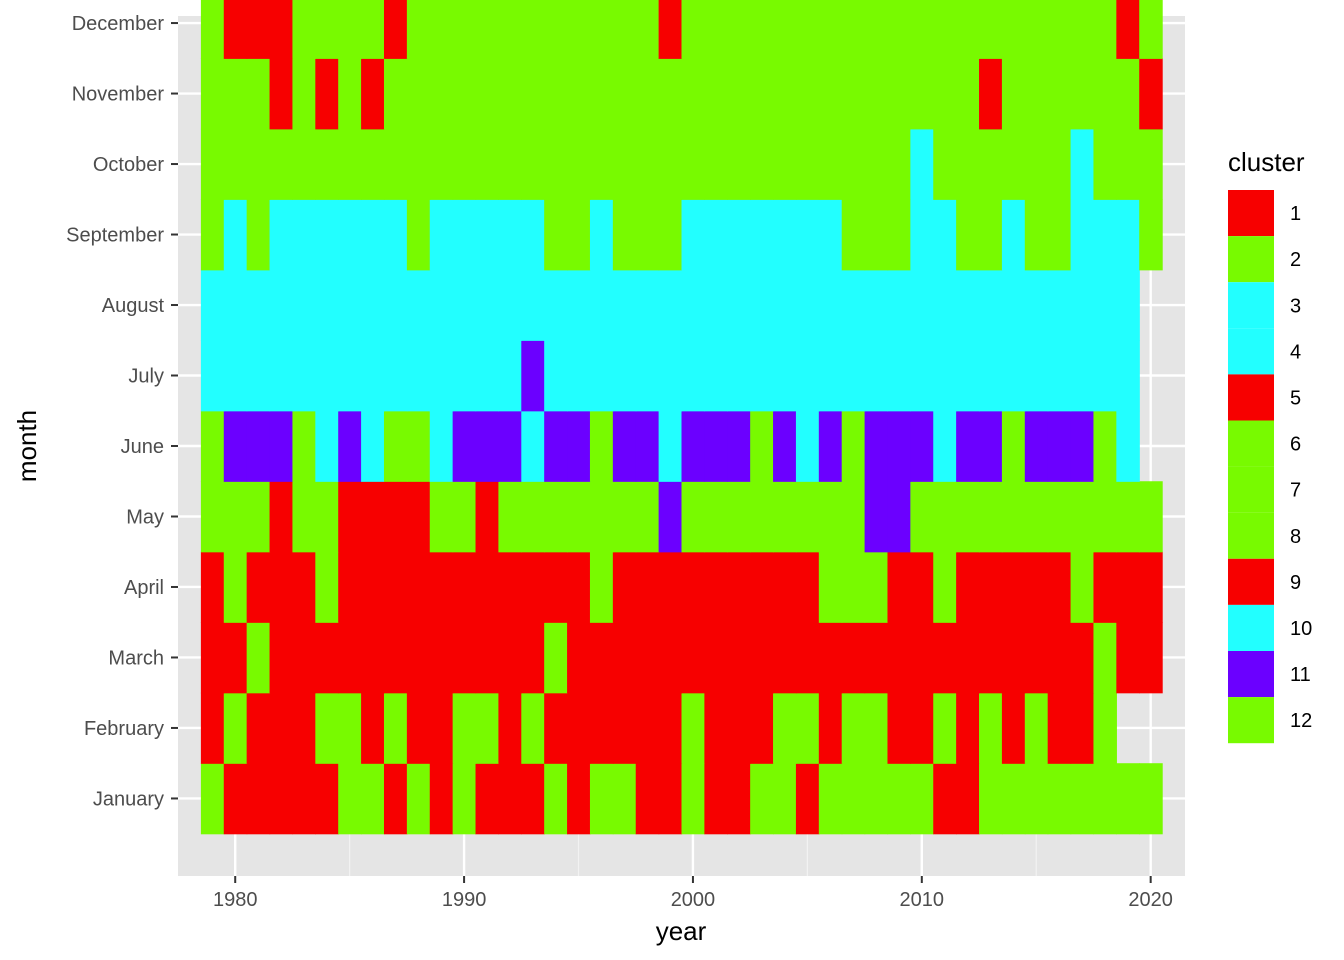 Image resolution: width=1344 pixels, height=960 pixels. I want to click on y-tick-label: April, so click(144, 588).